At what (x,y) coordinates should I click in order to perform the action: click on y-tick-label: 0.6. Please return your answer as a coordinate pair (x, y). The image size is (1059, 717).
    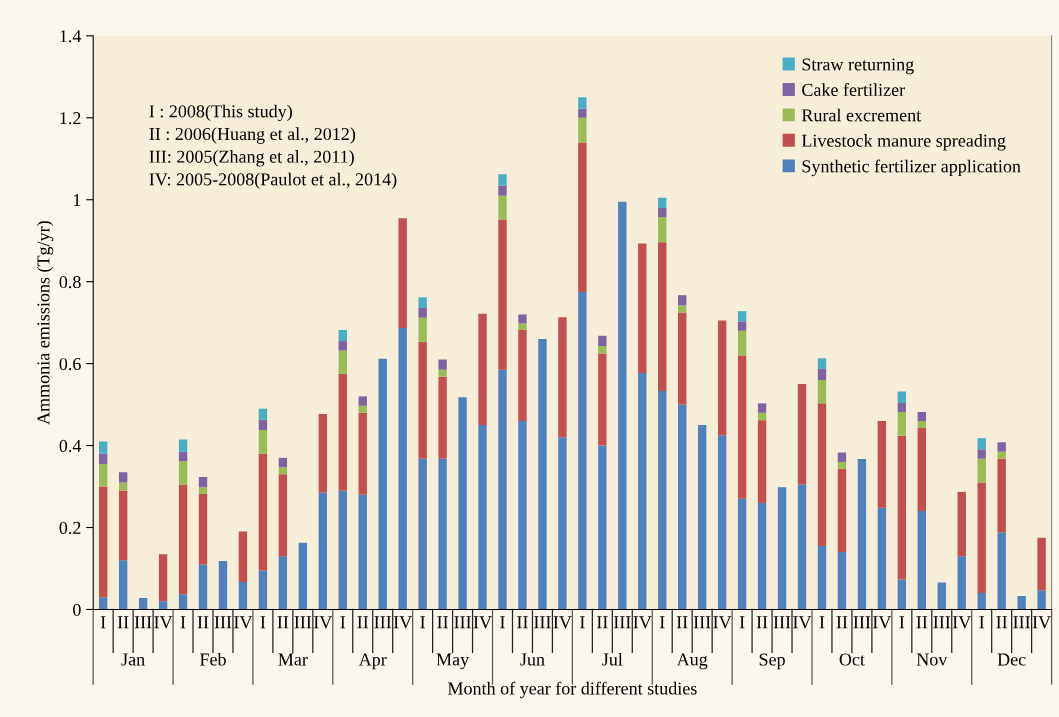
    Looking at the image, I should click on (70, 364).